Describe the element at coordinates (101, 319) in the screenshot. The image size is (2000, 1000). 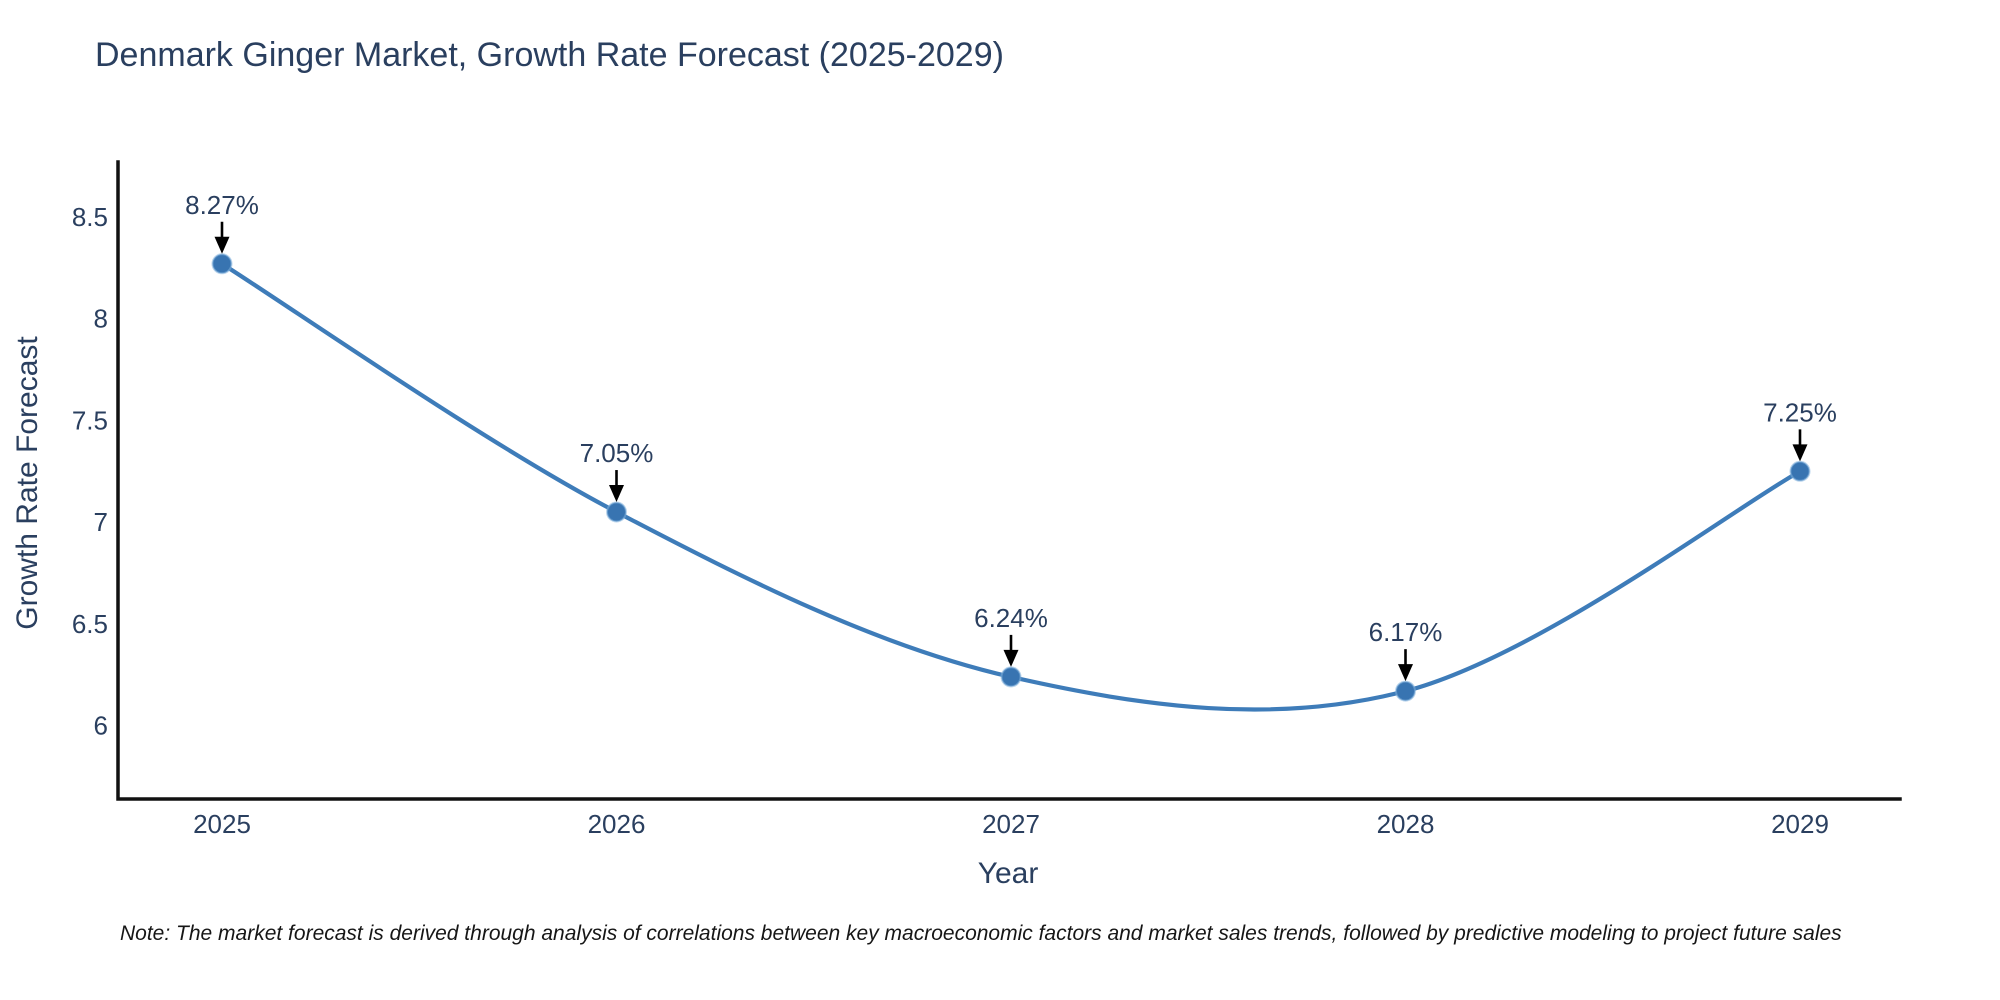
I see `y-tick-label: 8` at that location.